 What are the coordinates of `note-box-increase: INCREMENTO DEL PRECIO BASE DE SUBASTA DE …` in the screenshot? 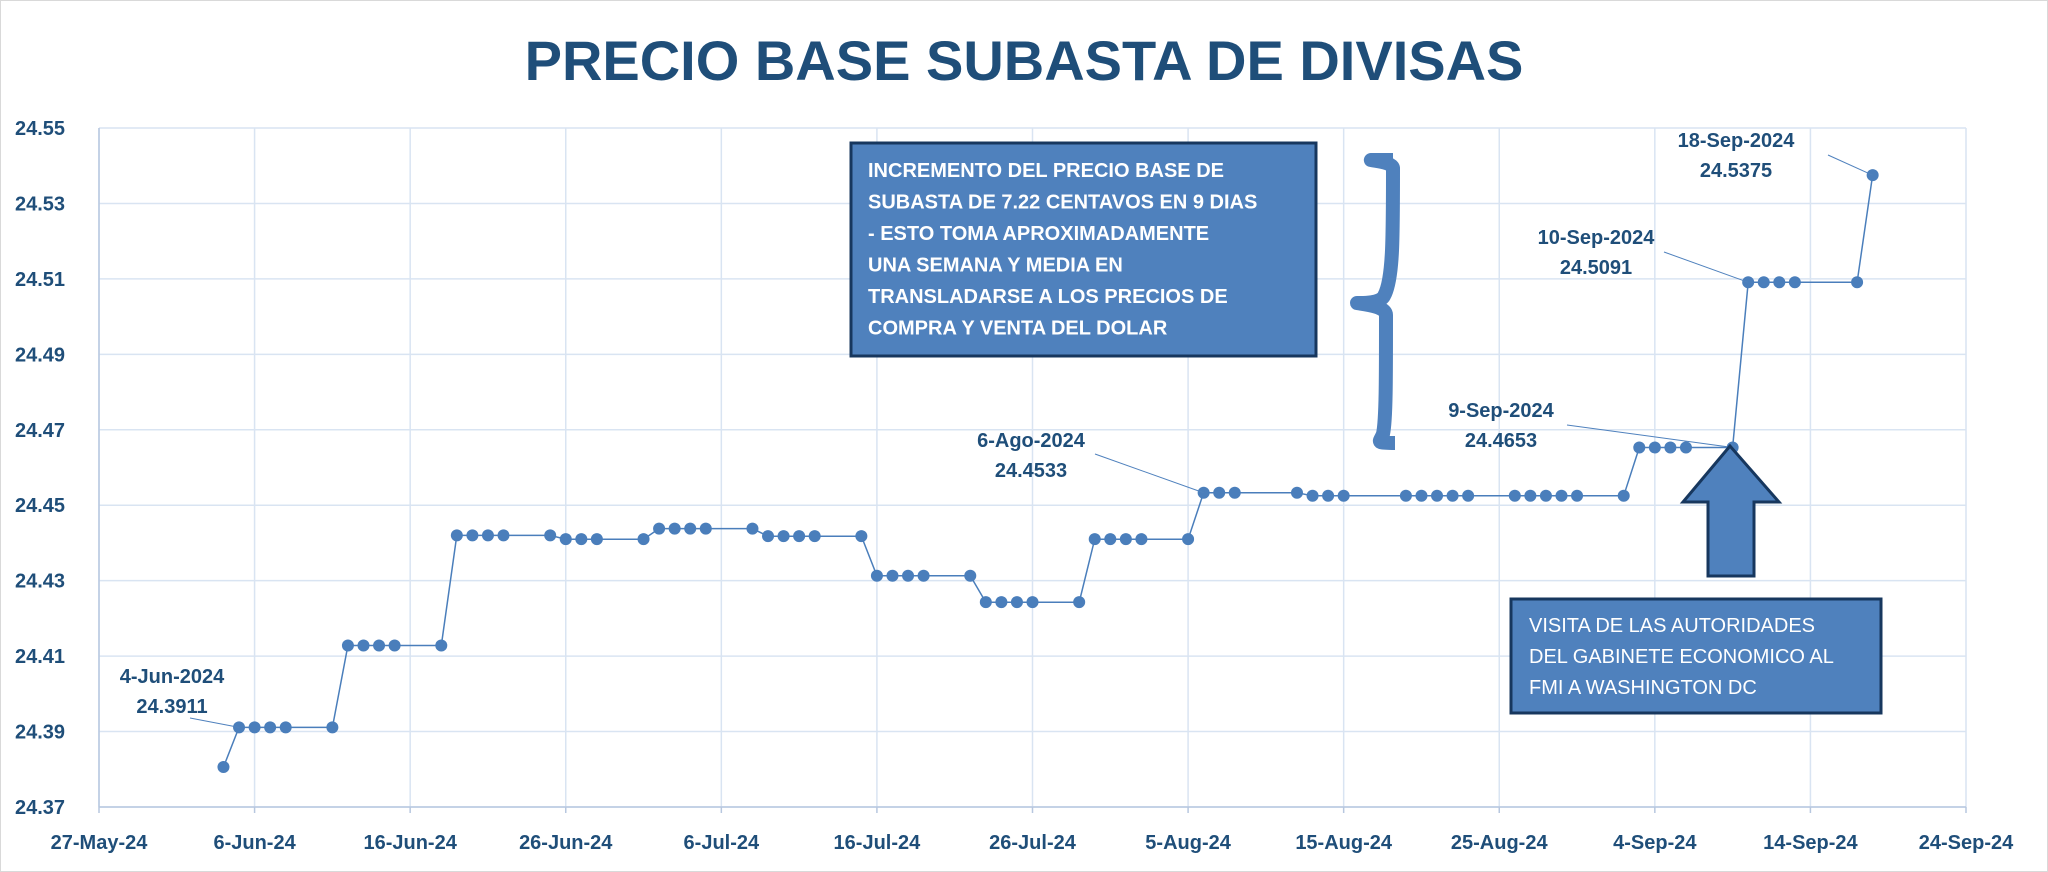 It's located at (1083, 249).